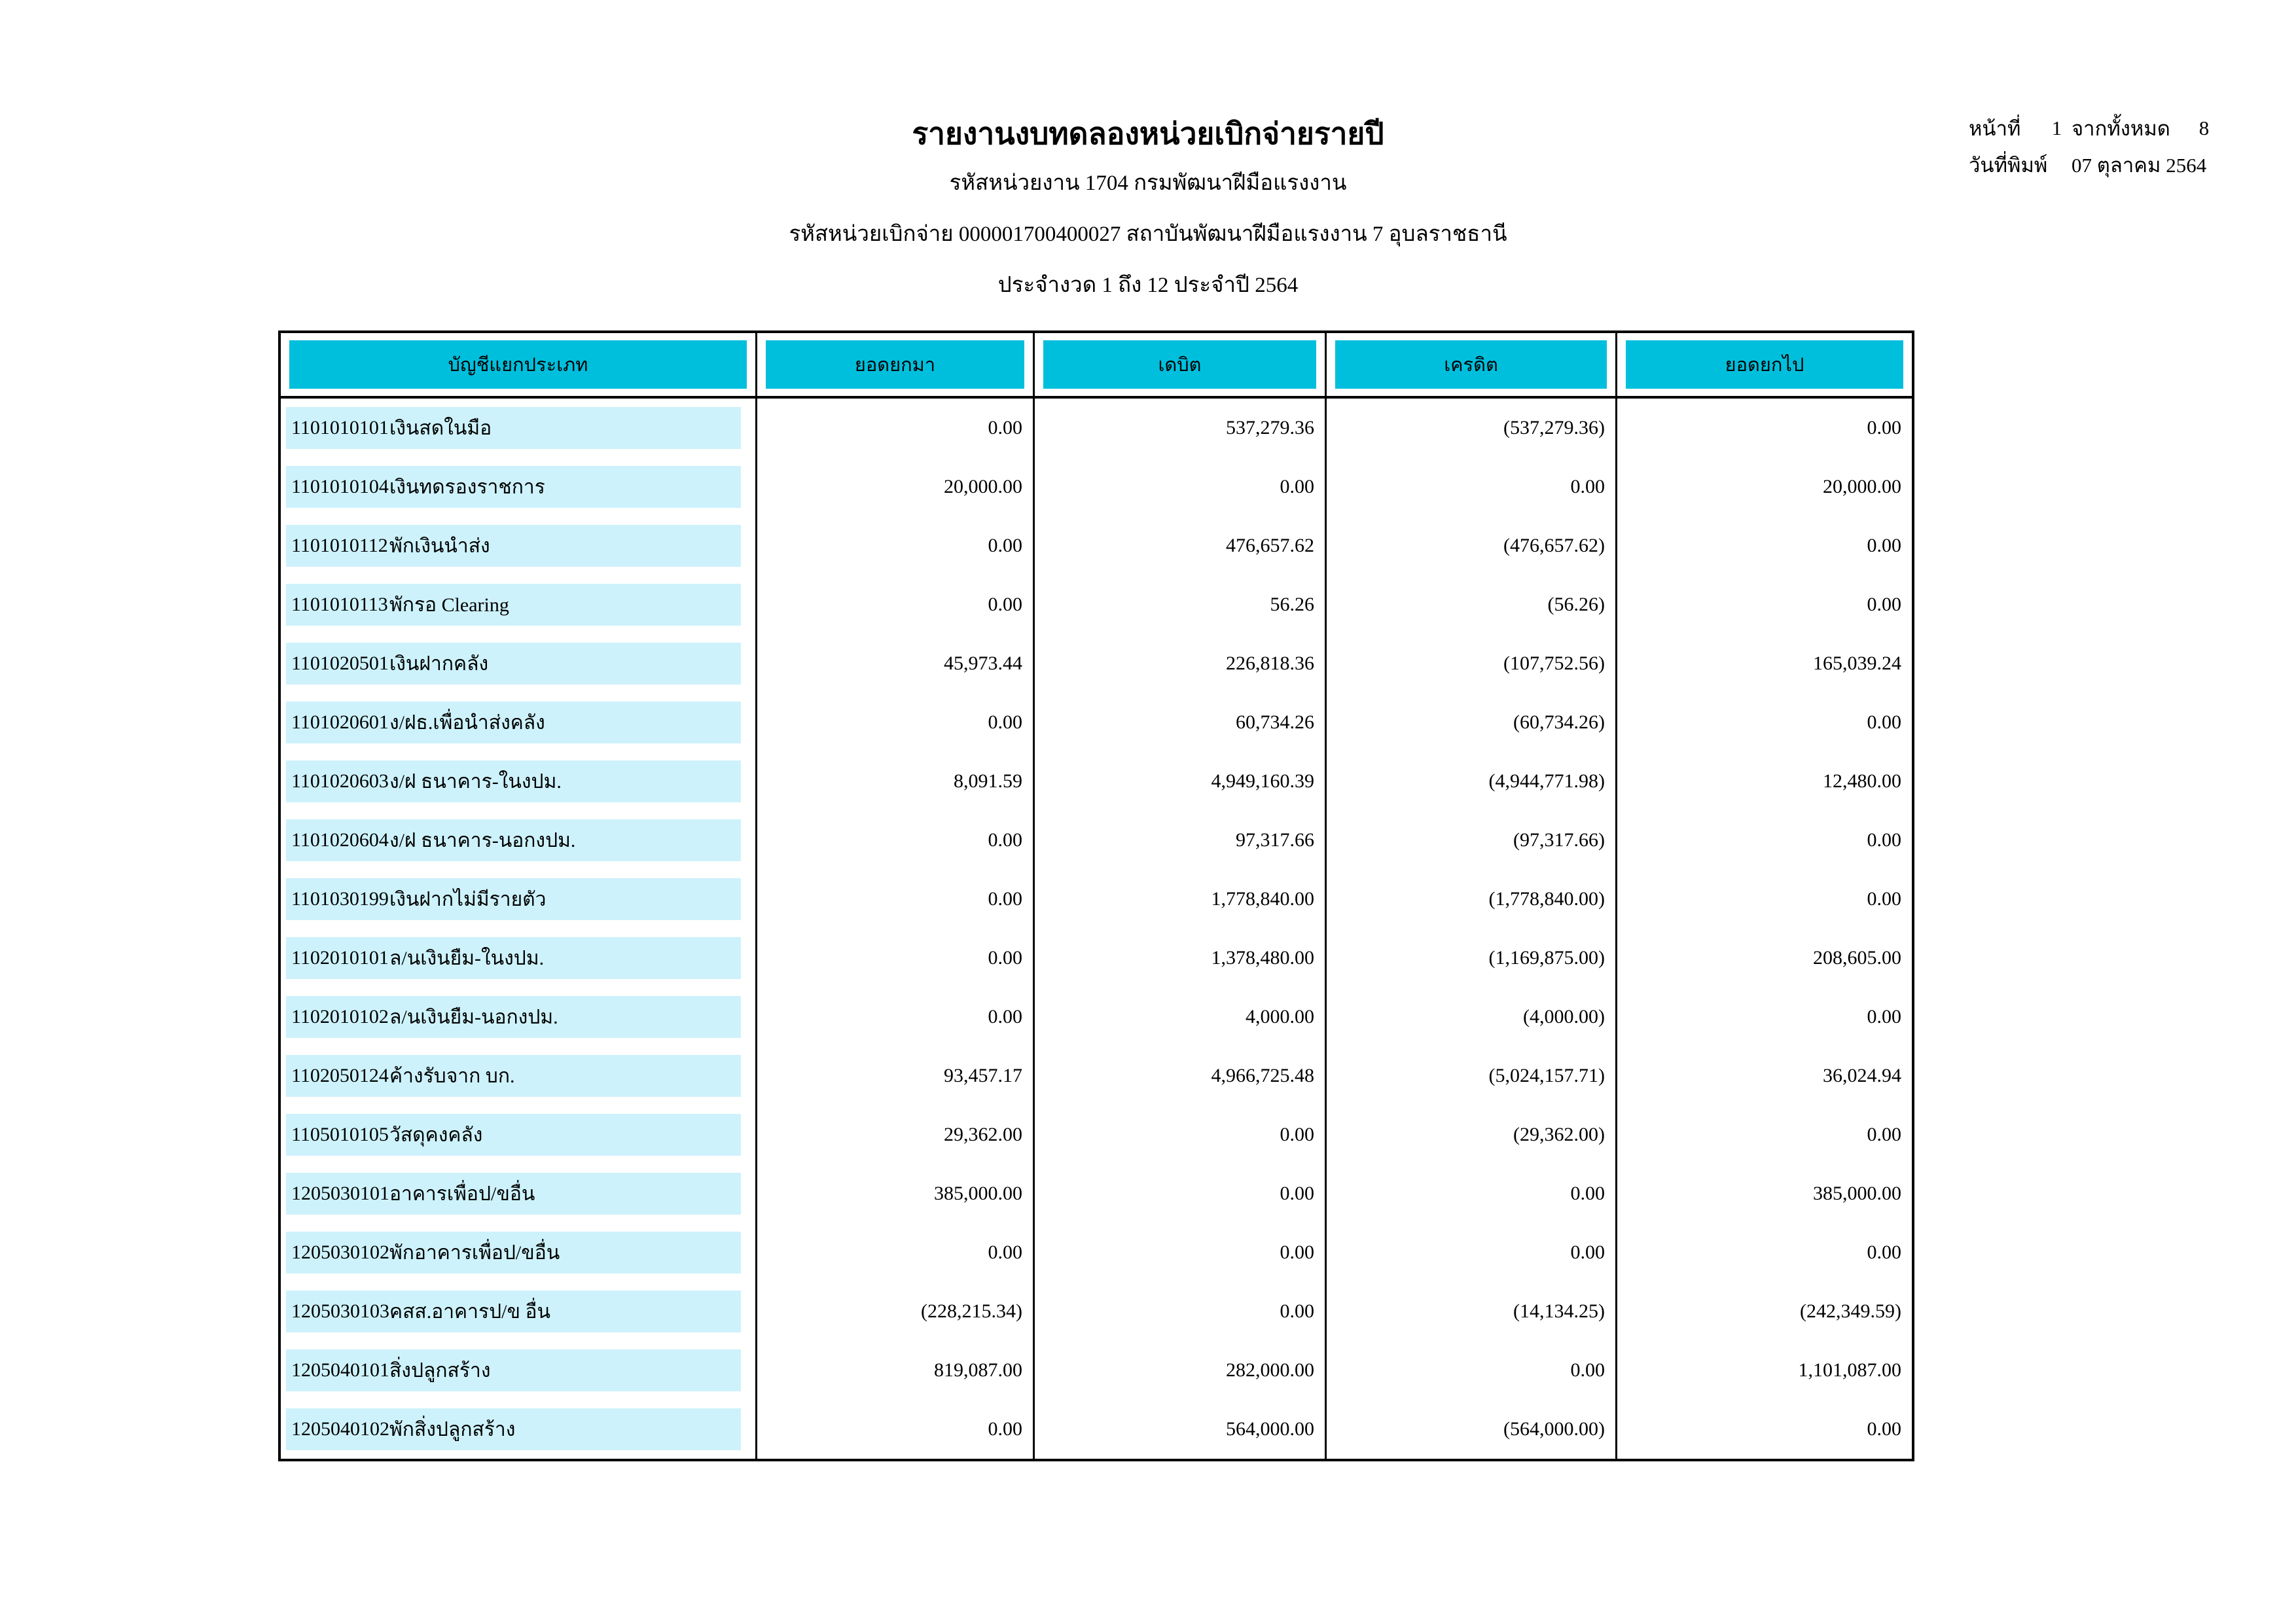 Image resolution: width=2296 pixels, height=1623 pixels. Describe the element at coordinates (452, 1429) in the screenshot. I see `account-name: พักสิ่งปลูกสร้าง` at that location.